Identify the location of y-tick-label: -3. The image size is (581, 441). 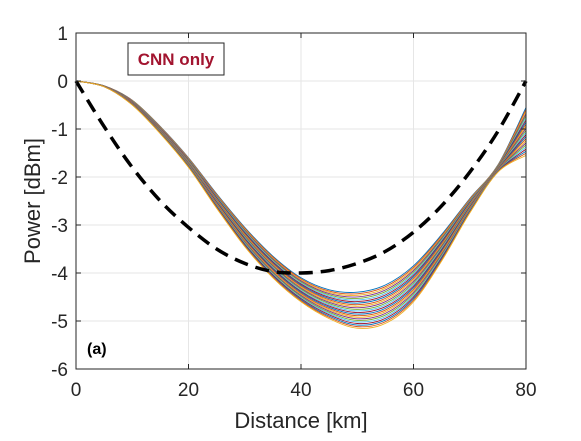
(59, 226).